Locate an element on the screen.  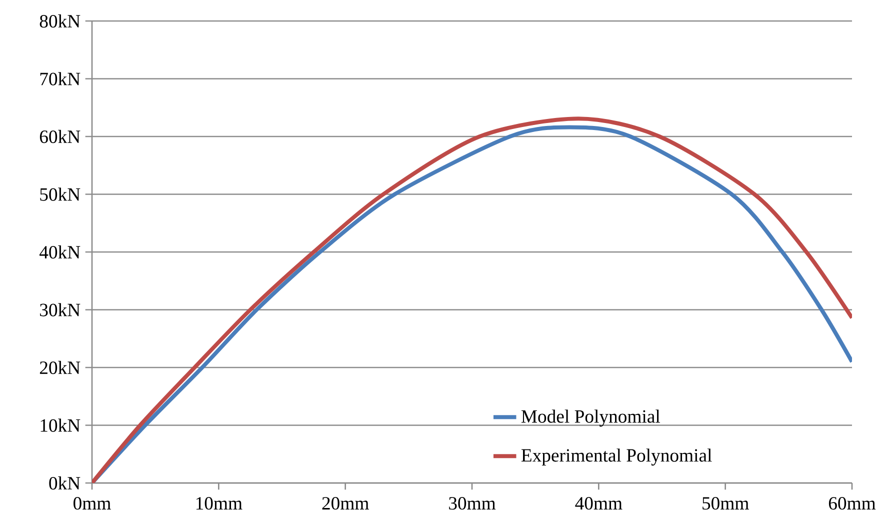
y-tick-label: 20kN is located at coordinates (60, 367).